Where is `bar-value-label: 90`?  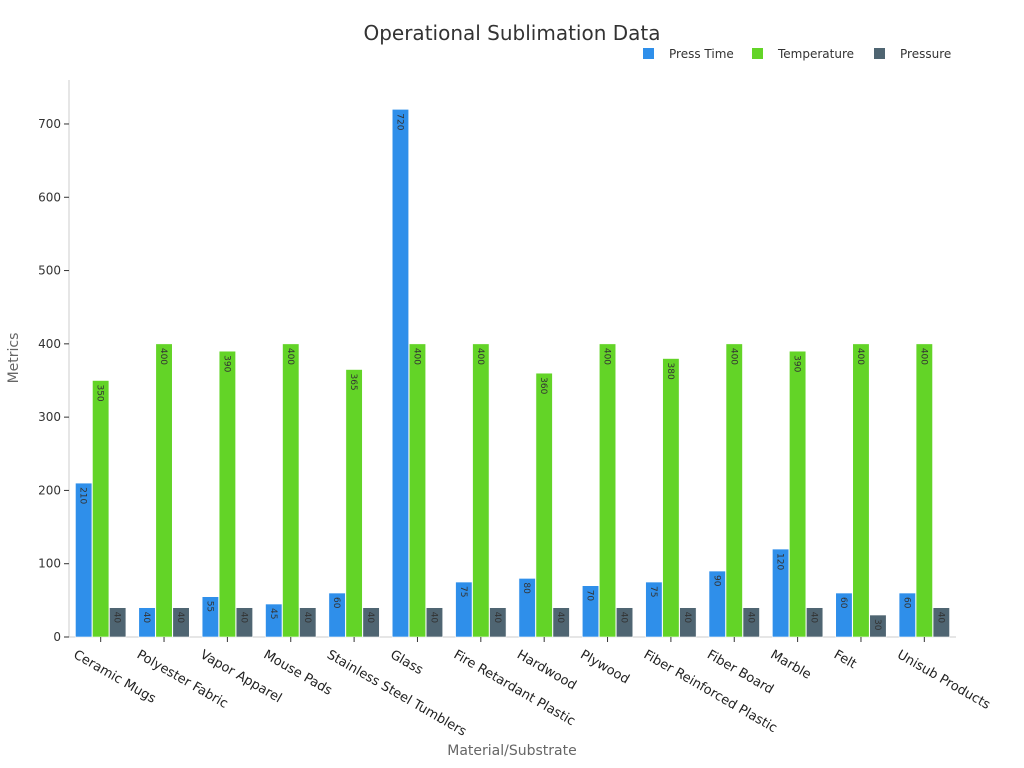
bar-value-label: 90 is located at coordinates (716, 581).